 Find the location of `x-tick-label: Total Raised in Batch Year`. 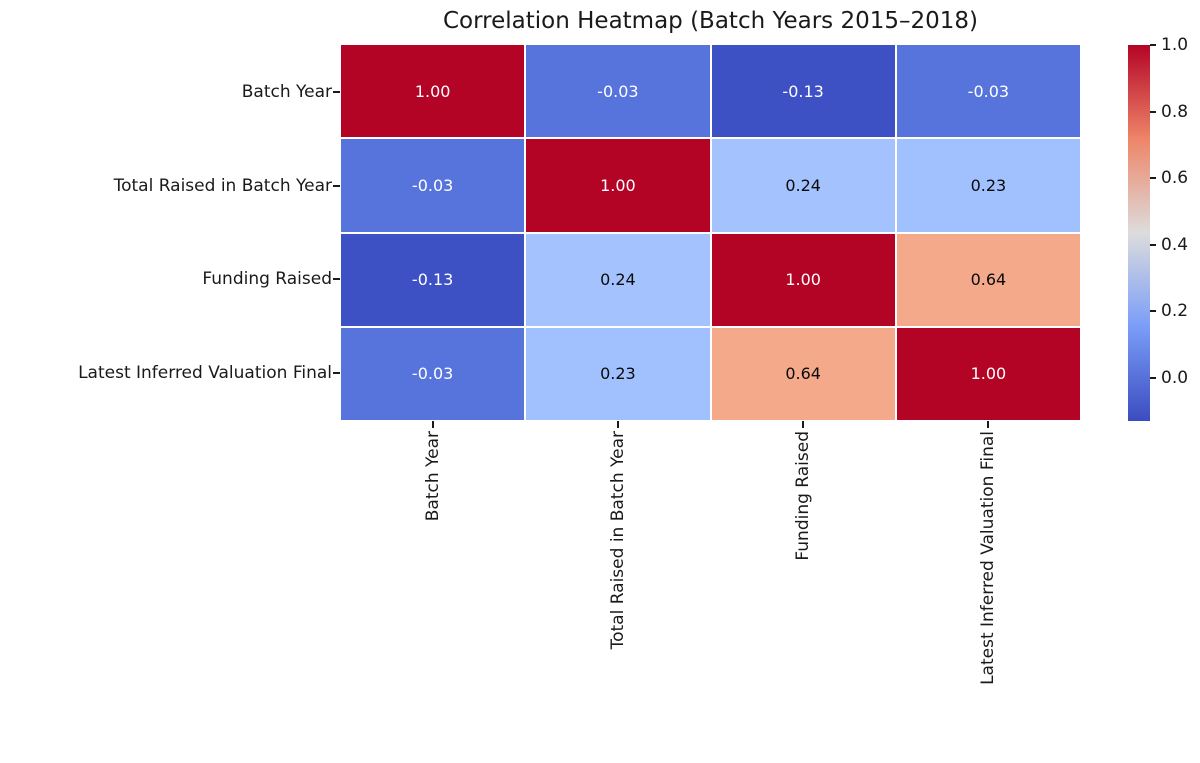

x-tick-label: Total Raised in Batch Year is located at coordinates (618, 540).